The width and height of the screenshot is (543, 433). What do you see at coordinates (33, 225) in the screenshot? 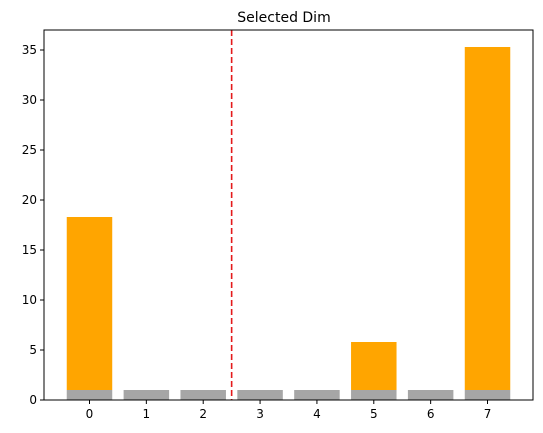
I see `y-axis: 0 5 10 15 20 25 30 35` at bounding box center [33, 225].